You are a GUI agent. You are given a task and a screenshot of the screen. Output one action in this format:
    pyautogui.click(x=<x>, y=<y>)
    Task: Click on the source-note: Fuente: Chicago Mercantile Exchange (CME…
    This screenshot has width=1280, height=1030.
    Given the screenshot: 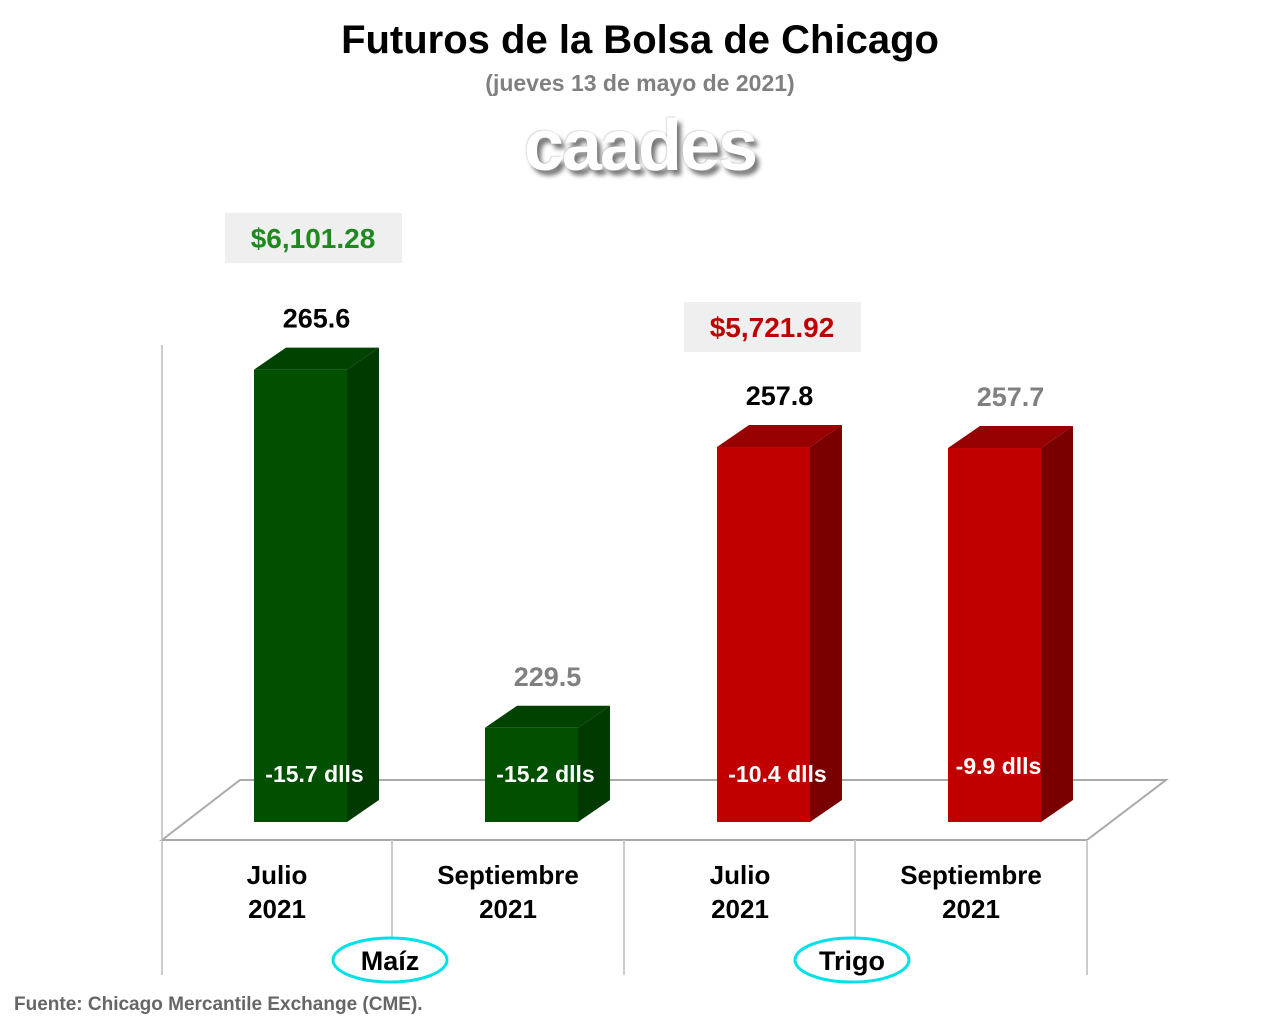 What is the action you would take?
    pyautogui.click(x=218, y=1004)
    